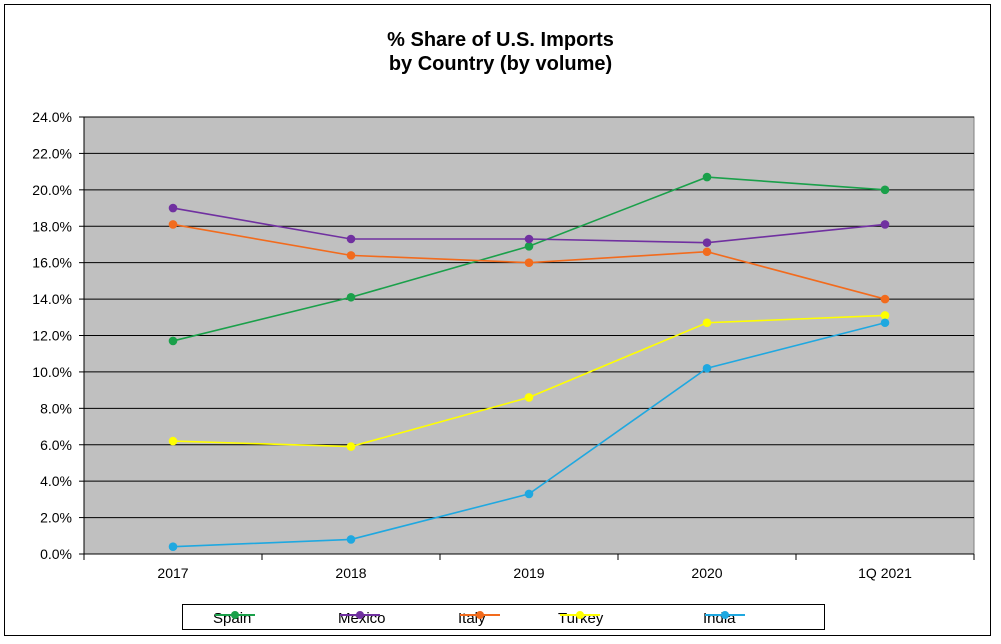 The height and width of the screenshot is (644, 1001). What do you see at coordinates (56, 408) in the screenshot?
I see `y-tick-label: 8.0%` at bounding box center [56, 408].